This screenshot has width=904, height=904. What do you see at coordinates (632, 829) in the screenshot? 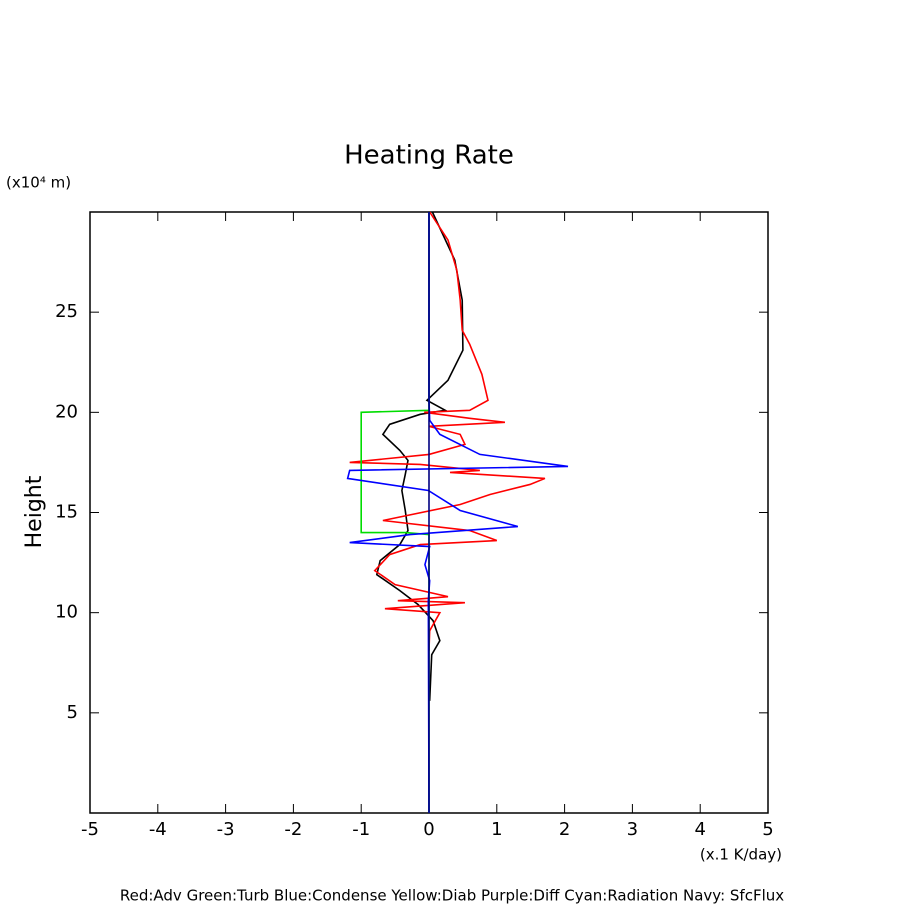
I see `x-tick-label: 3` at bounding box center [632, 829].